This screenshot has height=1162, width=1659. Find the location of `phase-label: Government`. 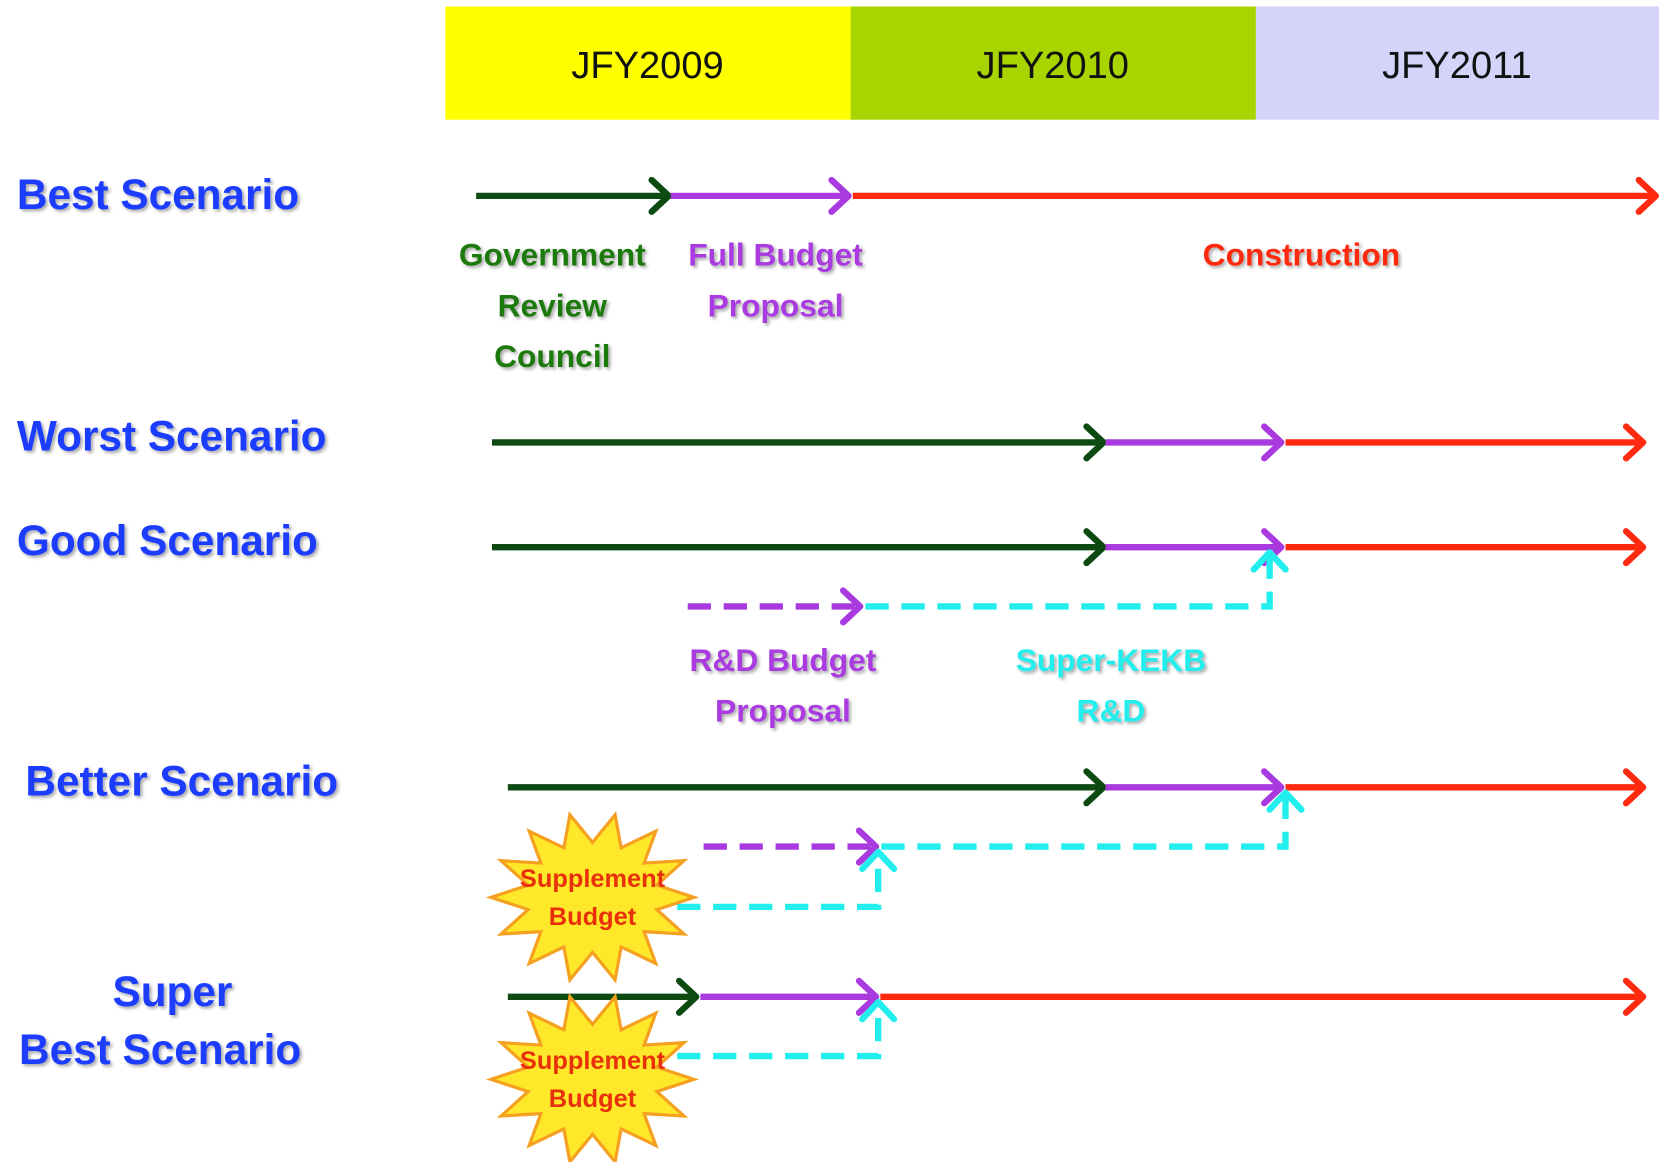

phase-label: Government is located at coordinates (552, 255).